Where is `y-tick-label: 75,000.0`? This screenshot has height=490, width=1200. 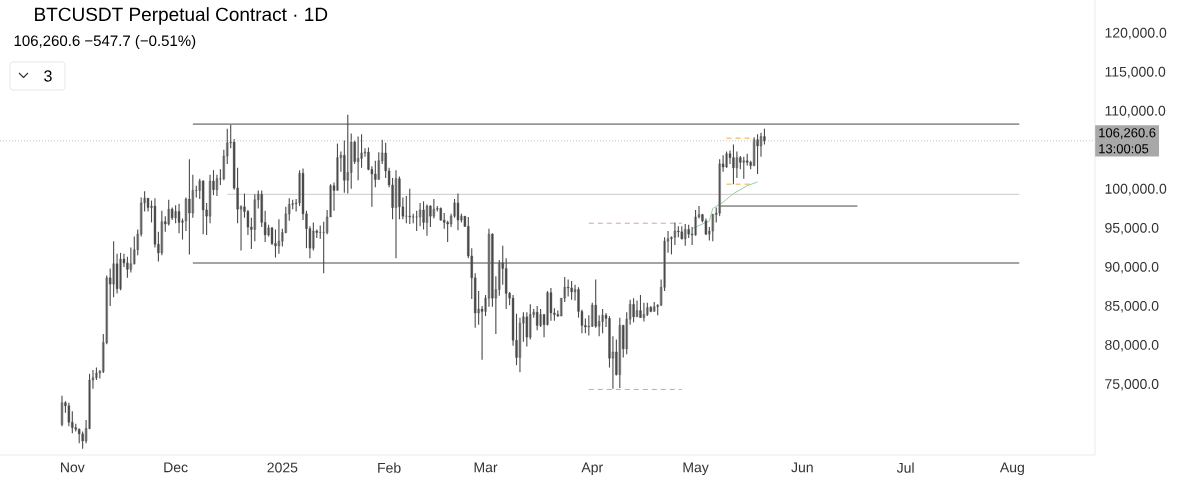
y-tick-label: 75,000.0 is located at coordinates (1132, 384).